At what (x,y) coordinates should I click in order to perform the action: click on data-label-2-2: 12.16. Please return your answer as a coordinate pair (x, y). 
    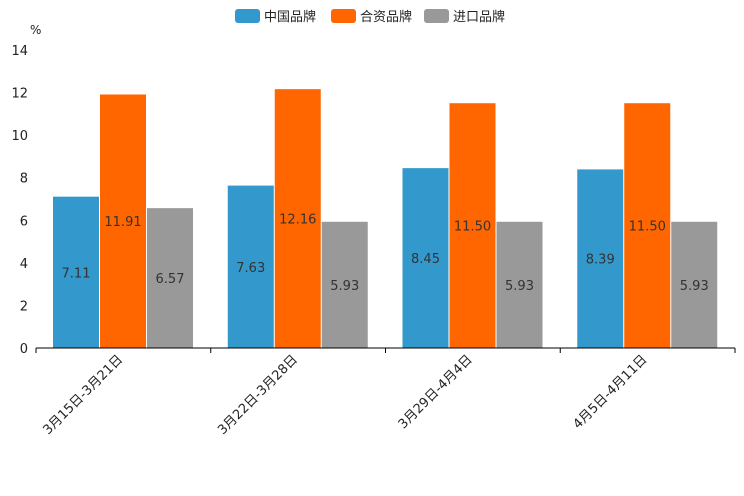
    Looking at the image, I should click on (297, 220).